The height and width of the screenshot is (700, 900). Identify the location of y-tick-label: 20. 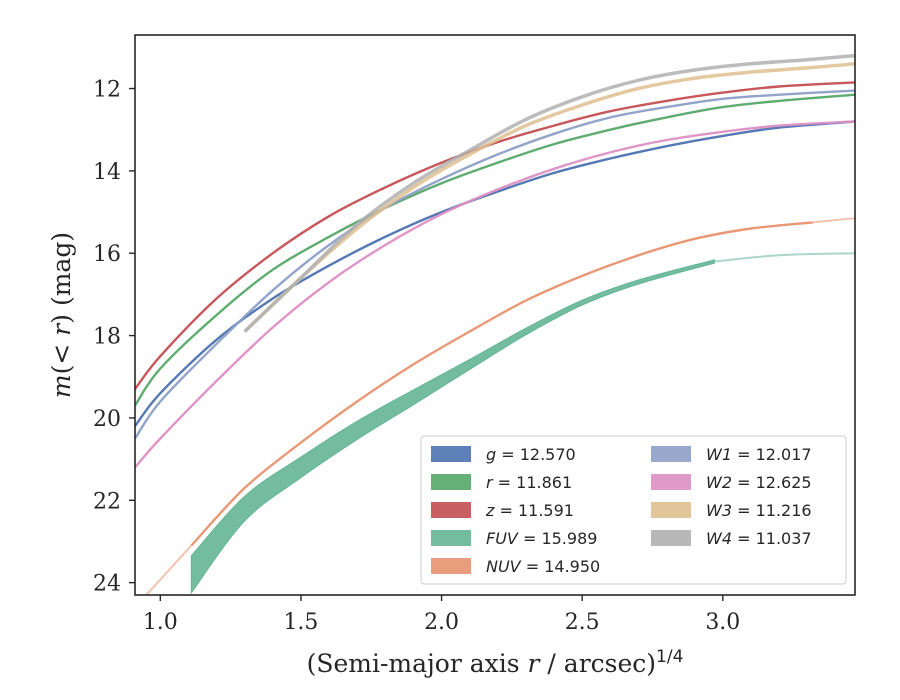
(107, 419).